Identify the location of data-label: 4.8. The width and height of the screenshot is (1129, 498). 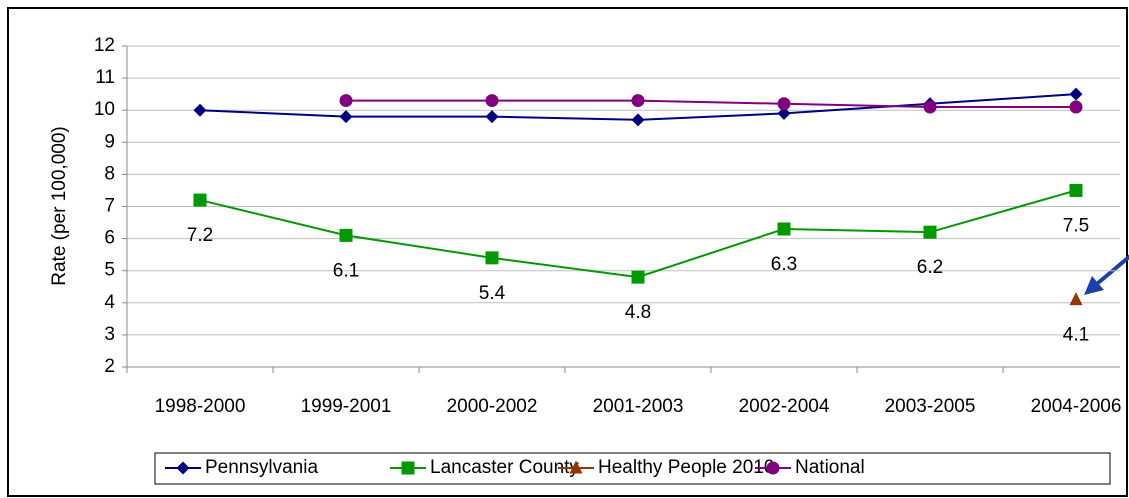
(638, 312).